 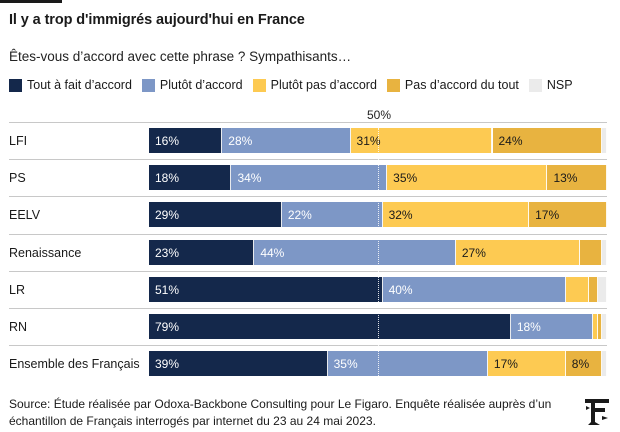 I want to click on bar-segment: 22%, so click(x=332, y=215).